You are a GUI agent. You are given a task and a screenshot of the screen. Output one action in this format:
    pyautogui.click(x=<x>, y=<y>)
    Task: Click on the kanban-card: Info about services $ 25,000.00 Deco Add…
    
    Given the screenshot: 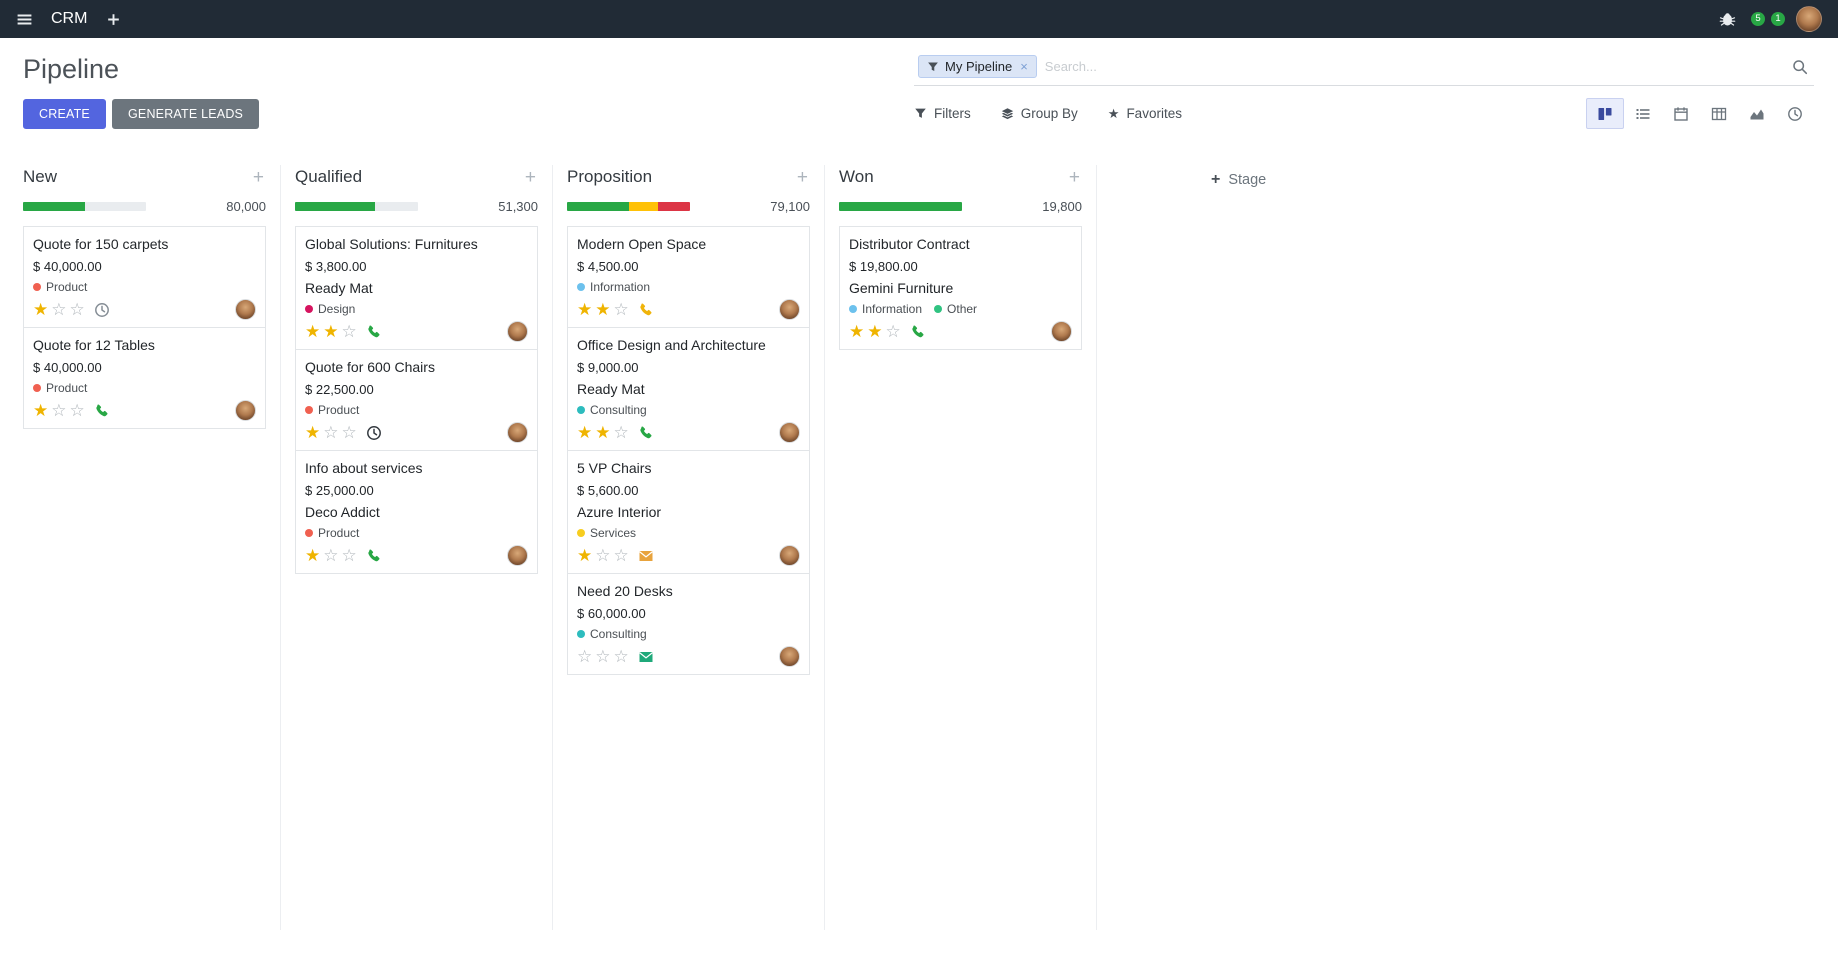 What is the action you would take?
    pyautogui.click(x=416, y=512)
    